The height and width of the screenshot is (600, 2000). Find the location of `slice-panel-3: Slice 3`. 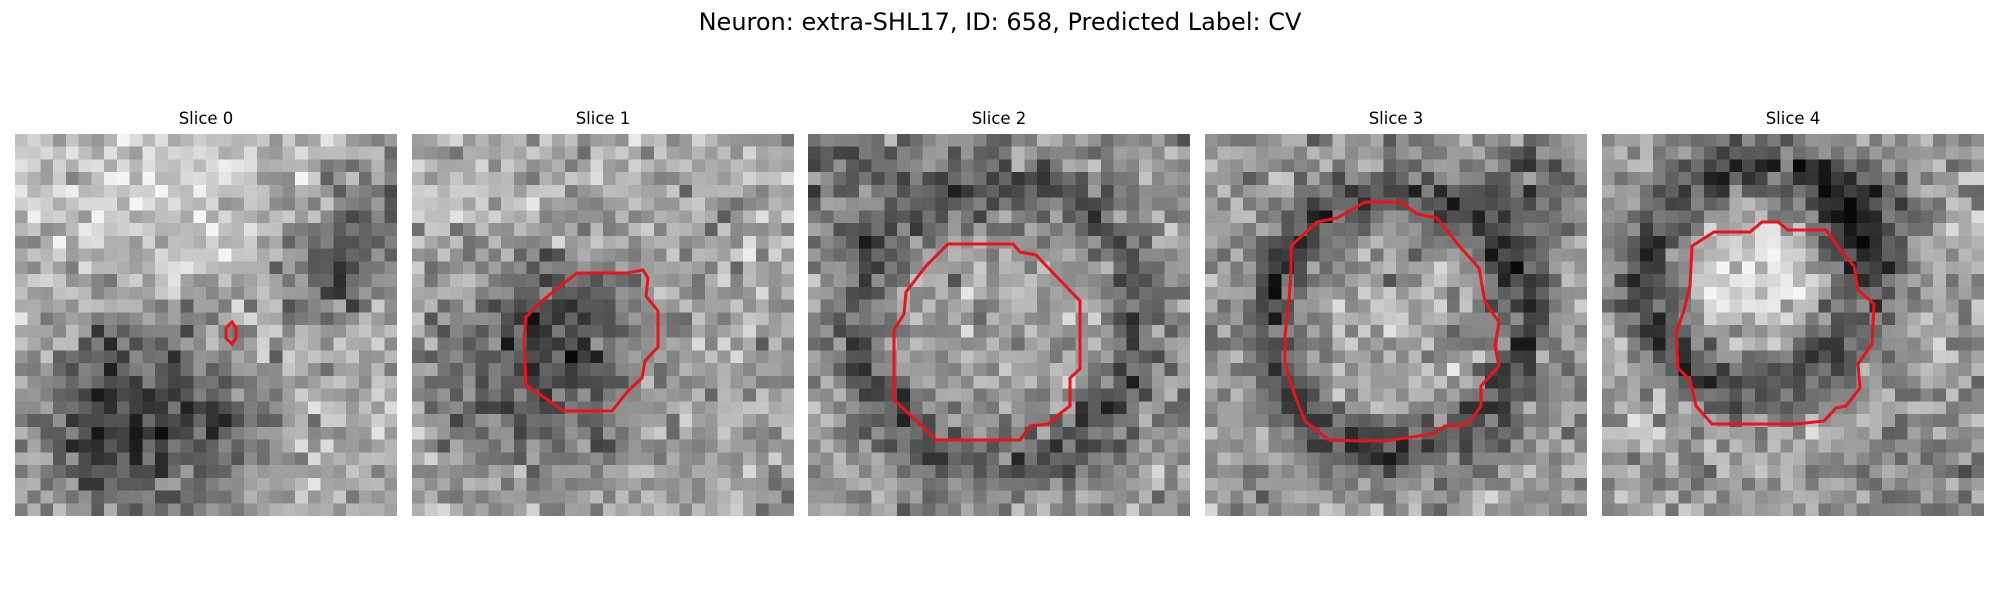

slice-panel-3: Slice 3 is located at coordinates (1396, 312).